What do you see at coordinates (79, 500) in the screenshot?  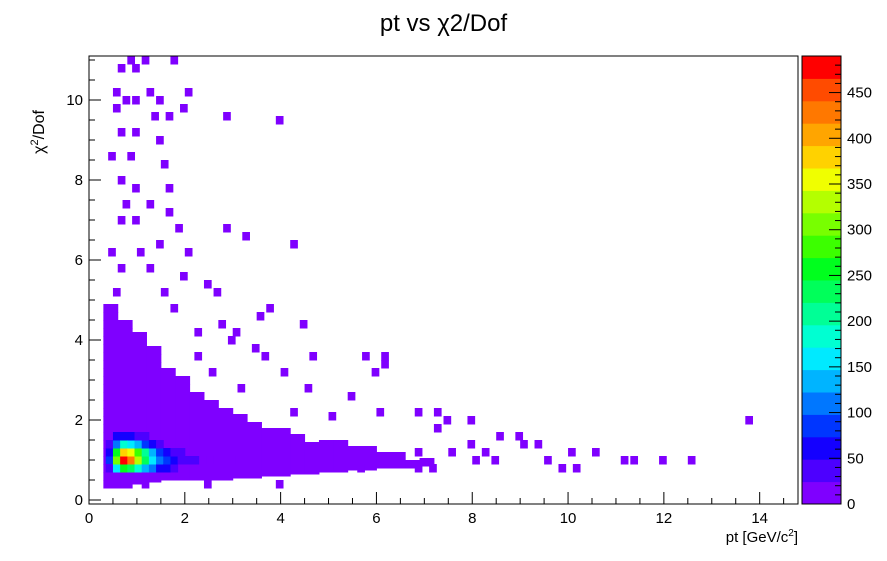 I see `y-tick-label: 0` at bounding box center [79, 500].